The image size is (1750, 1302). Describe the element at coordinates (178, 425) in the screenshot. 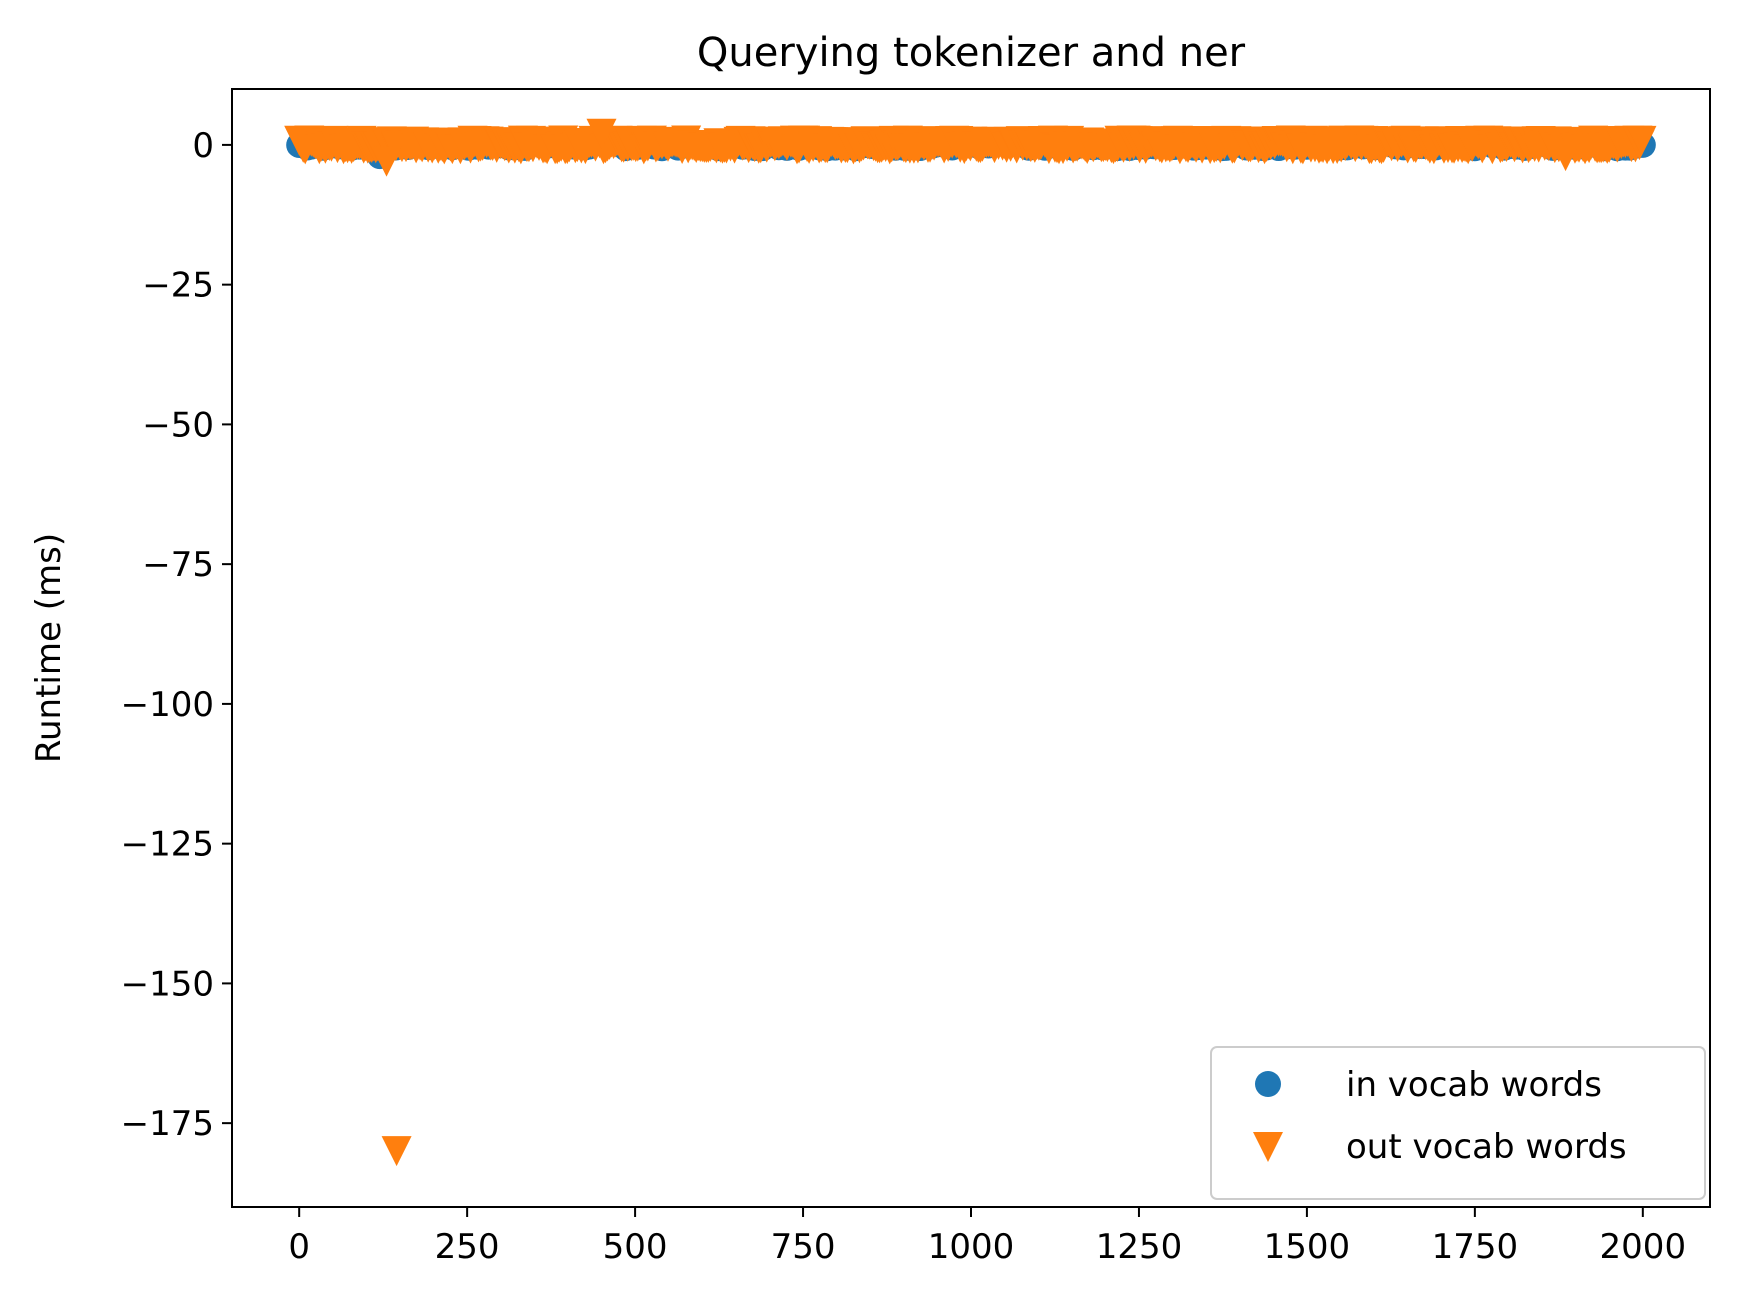

I see `y-tick-label: −50` at that location.